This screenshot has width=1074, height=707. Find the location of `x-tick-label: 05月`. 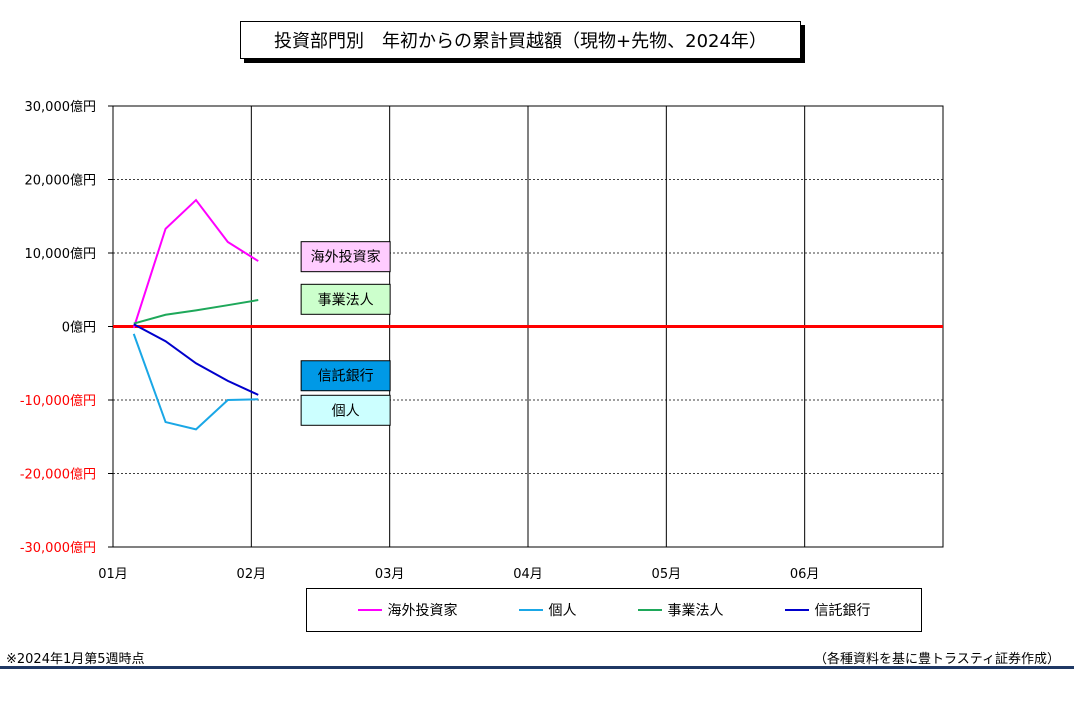

x-tick-label: 05月 is located at coordinates (667, 574).